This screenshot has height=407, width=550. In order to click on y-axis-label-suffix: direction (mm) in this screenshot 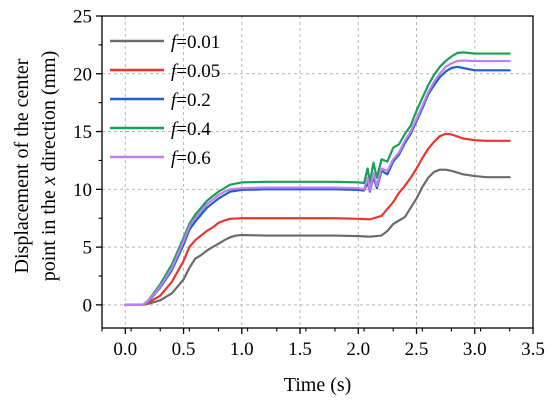, I will do `click(49, 114)`.